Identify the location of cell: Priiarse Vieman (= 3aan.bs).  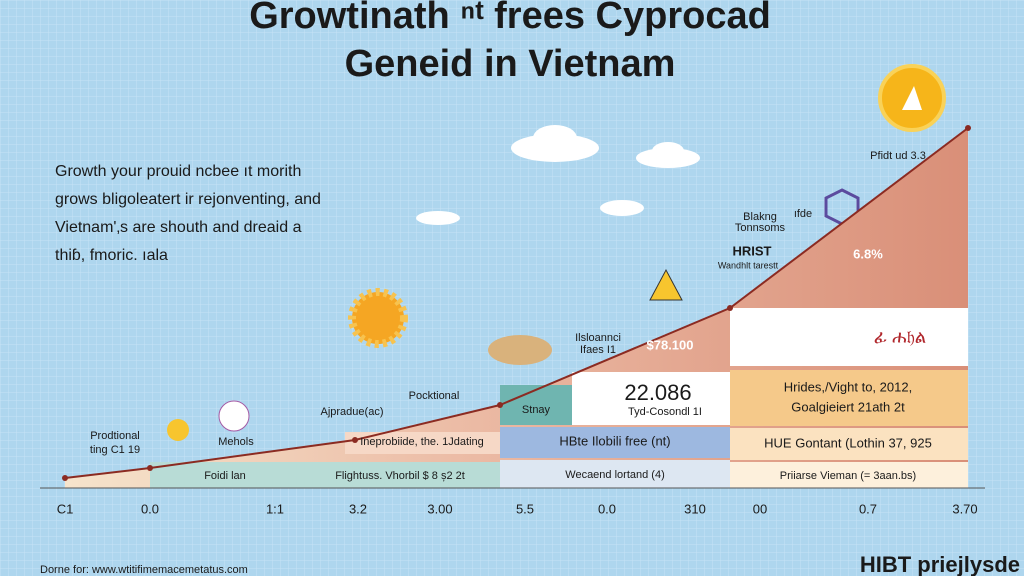
(848, 476).